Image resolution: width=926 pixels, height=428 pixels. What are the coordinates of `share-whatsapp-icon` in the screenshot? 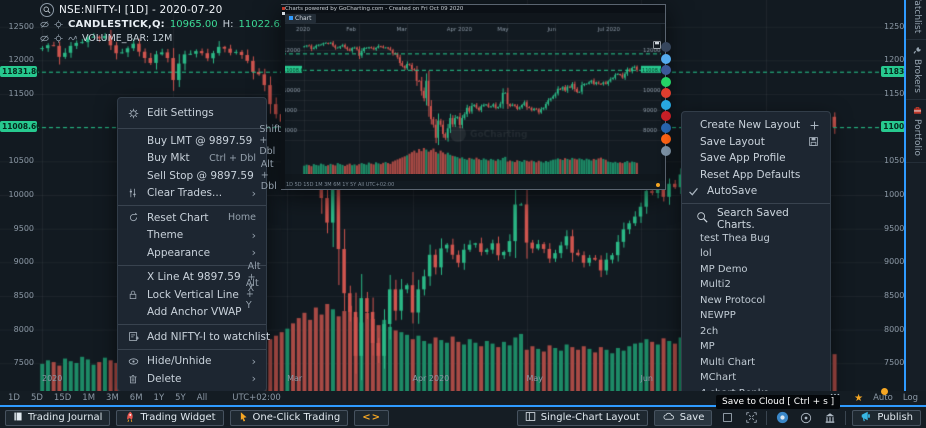 It's located at (666, 81).